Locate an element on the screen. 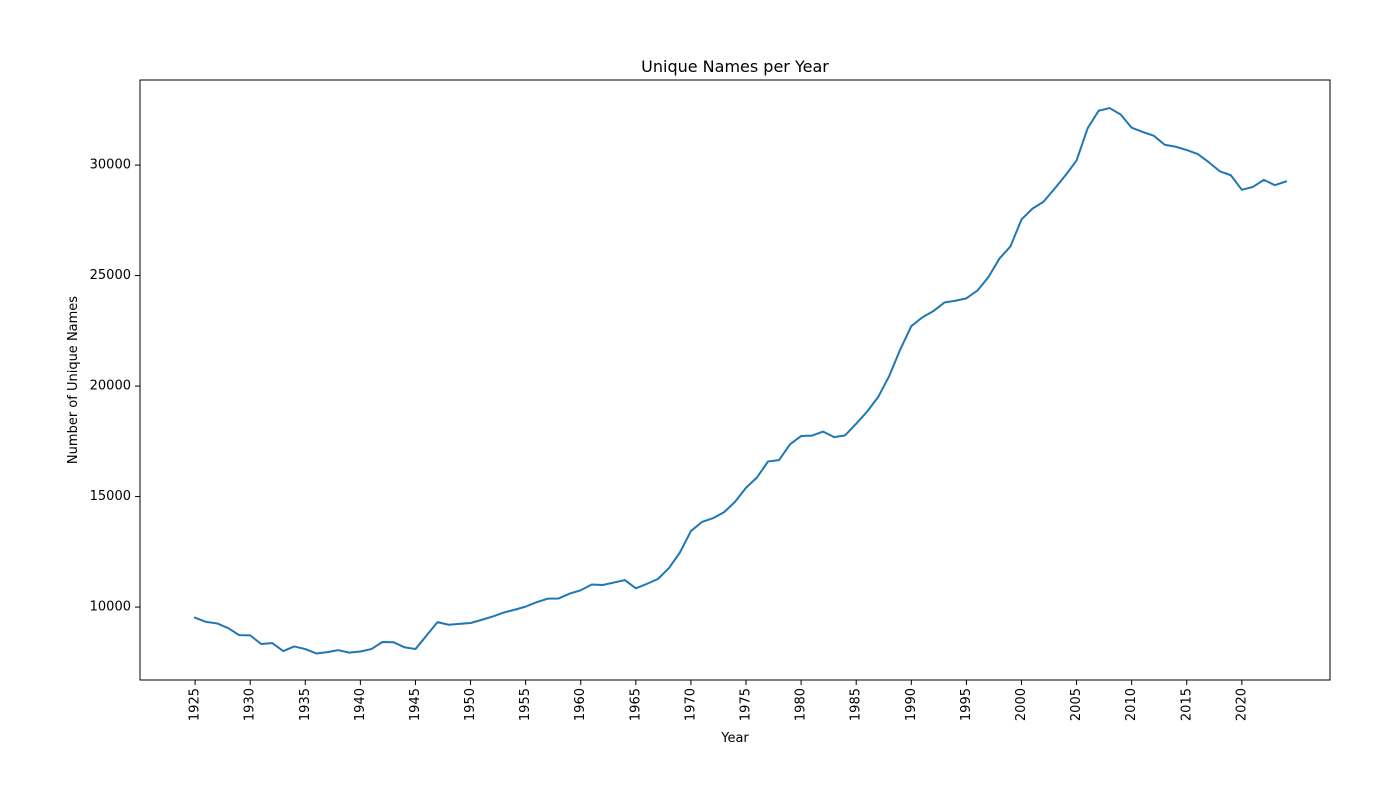  x-tick-label: 1925 is located at coordinates (195, 704).